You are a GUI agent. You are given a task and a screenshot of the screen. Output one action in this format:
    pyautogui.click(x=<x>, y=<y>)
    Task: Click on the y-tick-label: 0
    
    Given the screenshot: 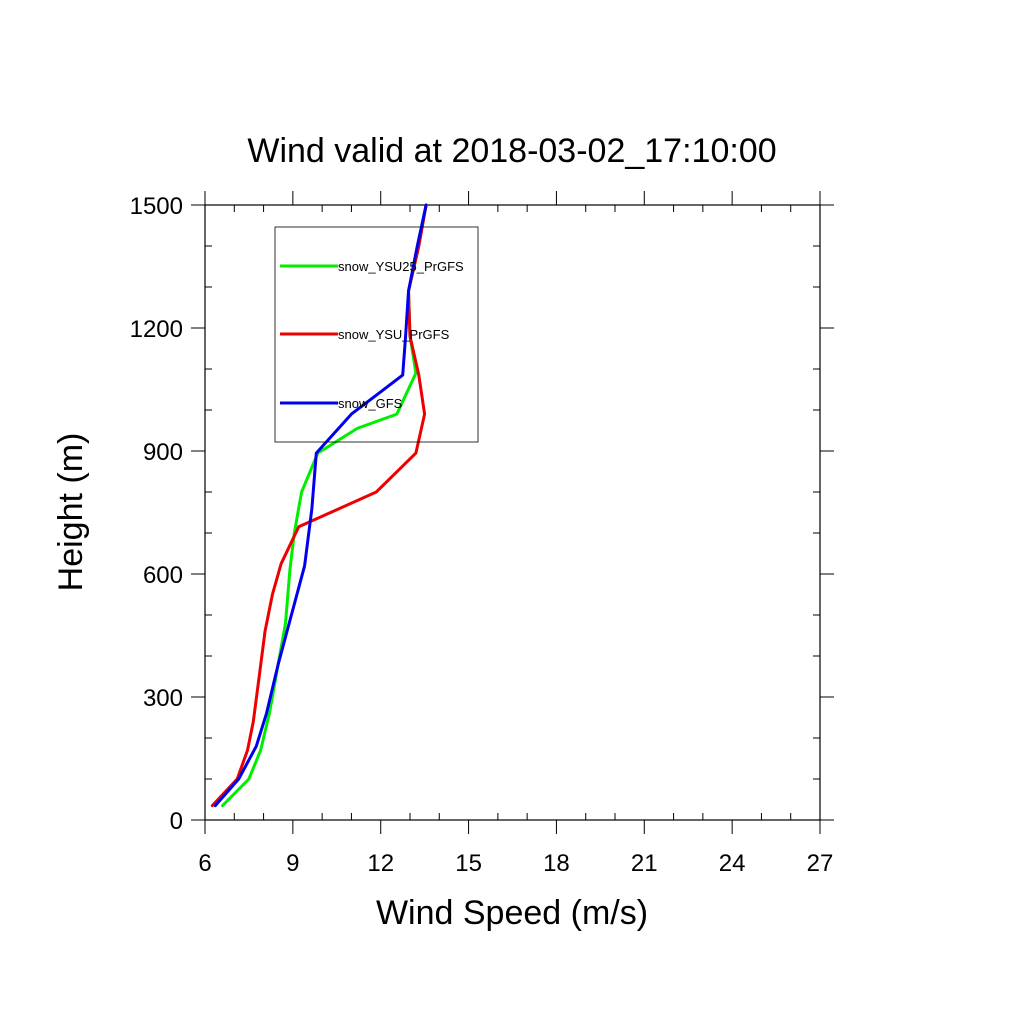 What is the action you would take?
    pyautogui.click(x=176, y=821)
    